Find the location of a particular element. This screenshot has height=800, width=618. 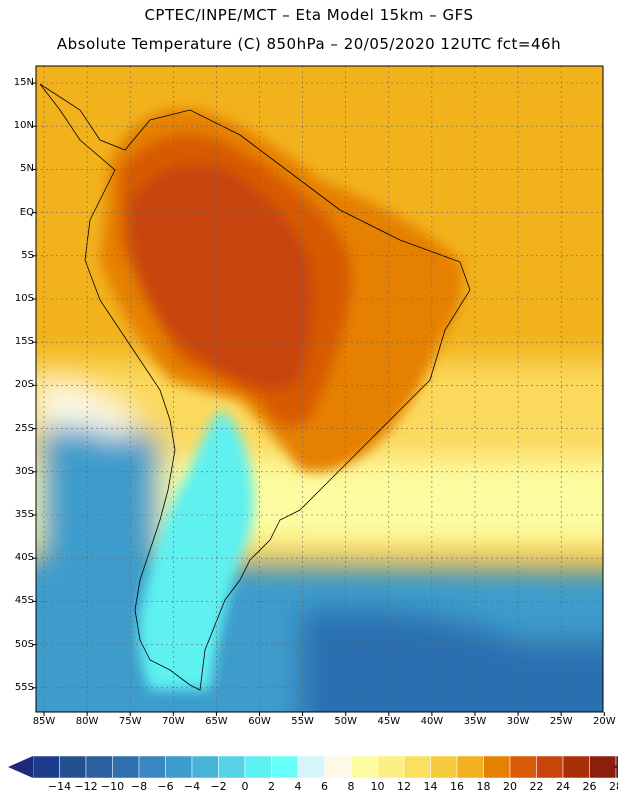

colorbar-label: −2 is located at coordinates (218, 786).